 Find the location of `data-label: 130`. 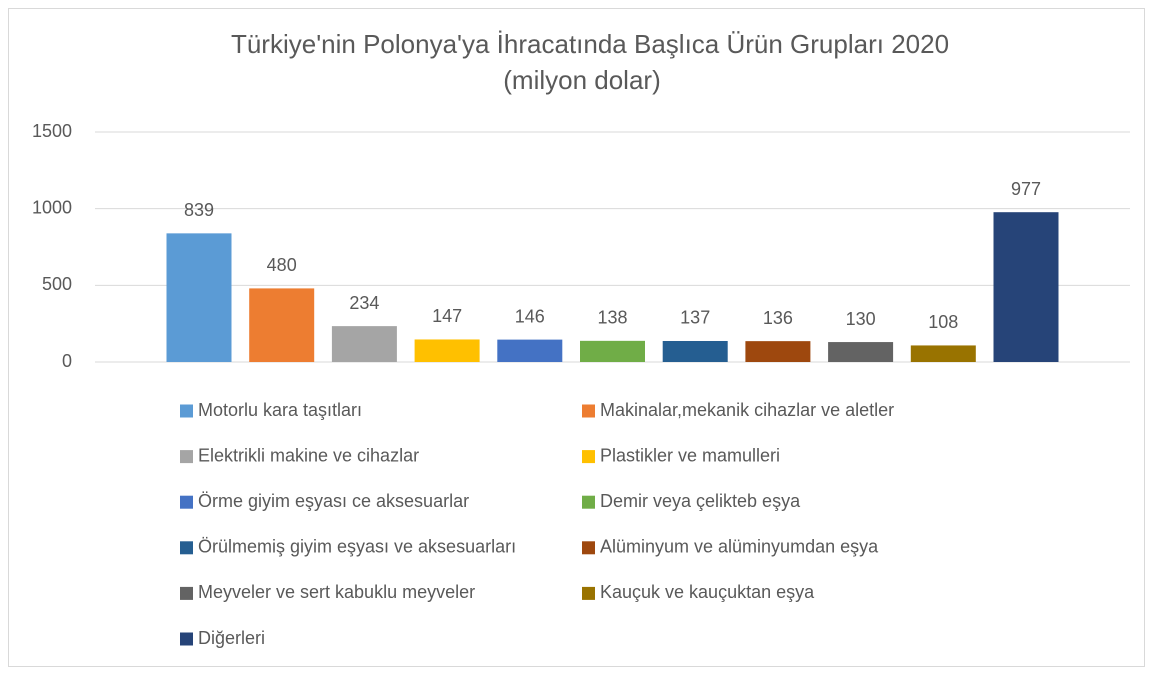

data-label: 130 is located at coordinates (861, 319).